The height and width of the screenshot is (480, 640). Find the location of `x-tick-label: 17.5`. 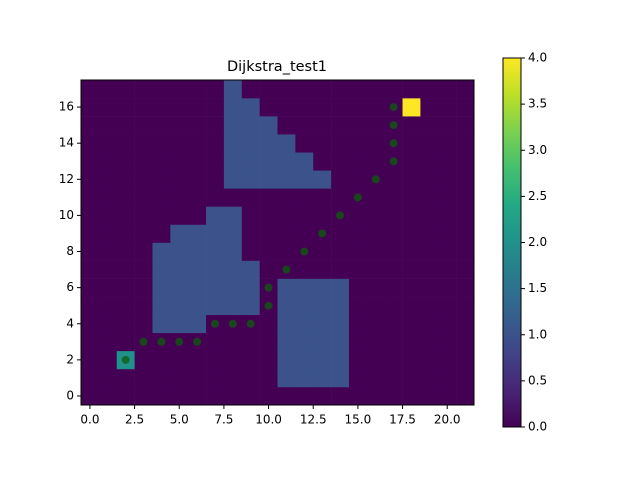

x-tick-label: 17.5 is located at coordinates (402, 420).